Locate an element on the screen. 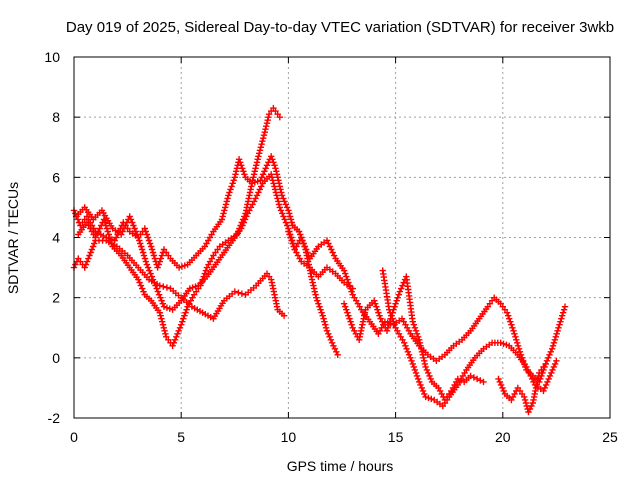 Image resolution: width=640 pixels, height=480 pixels. x-tick-label: 20 is located at coordinates (503, 437).